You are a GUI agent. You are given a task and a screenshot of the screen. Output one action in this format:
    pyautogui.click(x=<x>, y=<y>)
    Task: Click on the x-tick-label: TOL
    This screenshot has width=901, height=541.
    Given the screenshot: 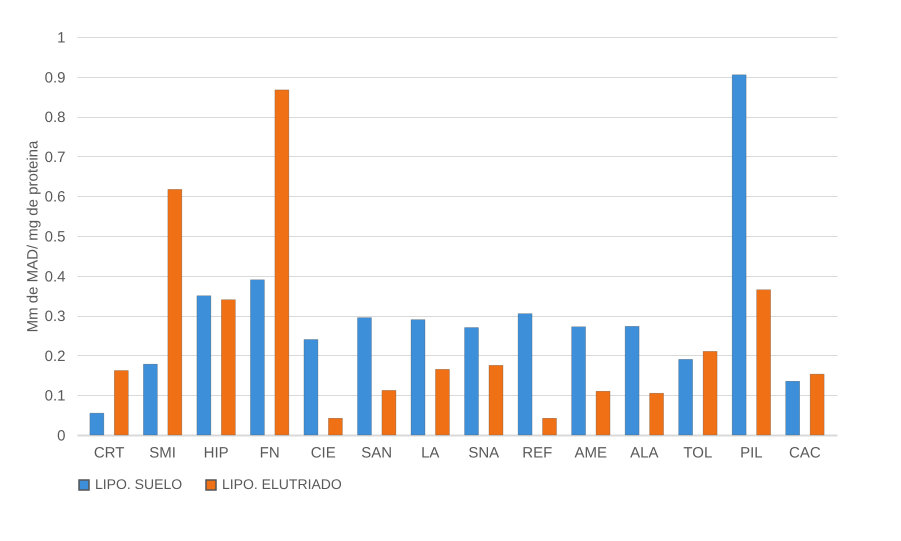 What is the action you would take?
    pyautogui.click(x=697, y=453)
    